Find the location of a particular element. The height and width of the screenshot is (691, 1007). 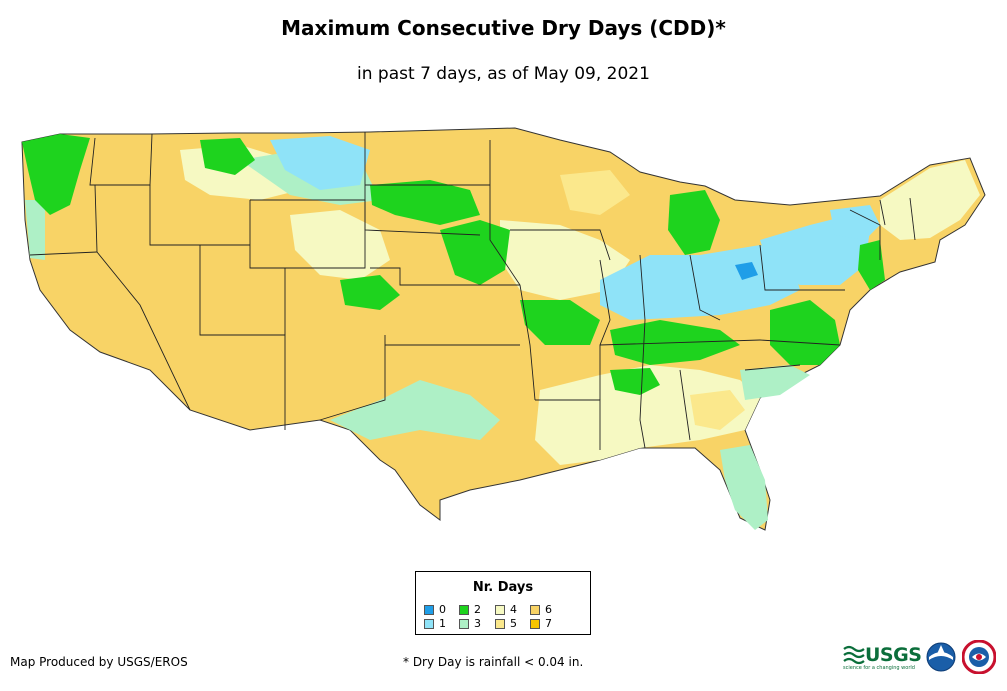

region-1-day-new-york is located at coordinates (855, 222).